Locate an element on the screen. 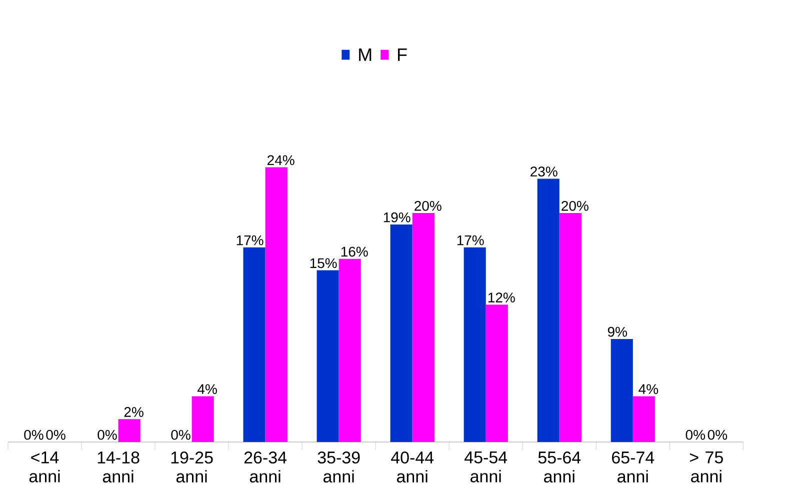  x-tick-label: 19-25 anni is located at coordinates (192, 467).